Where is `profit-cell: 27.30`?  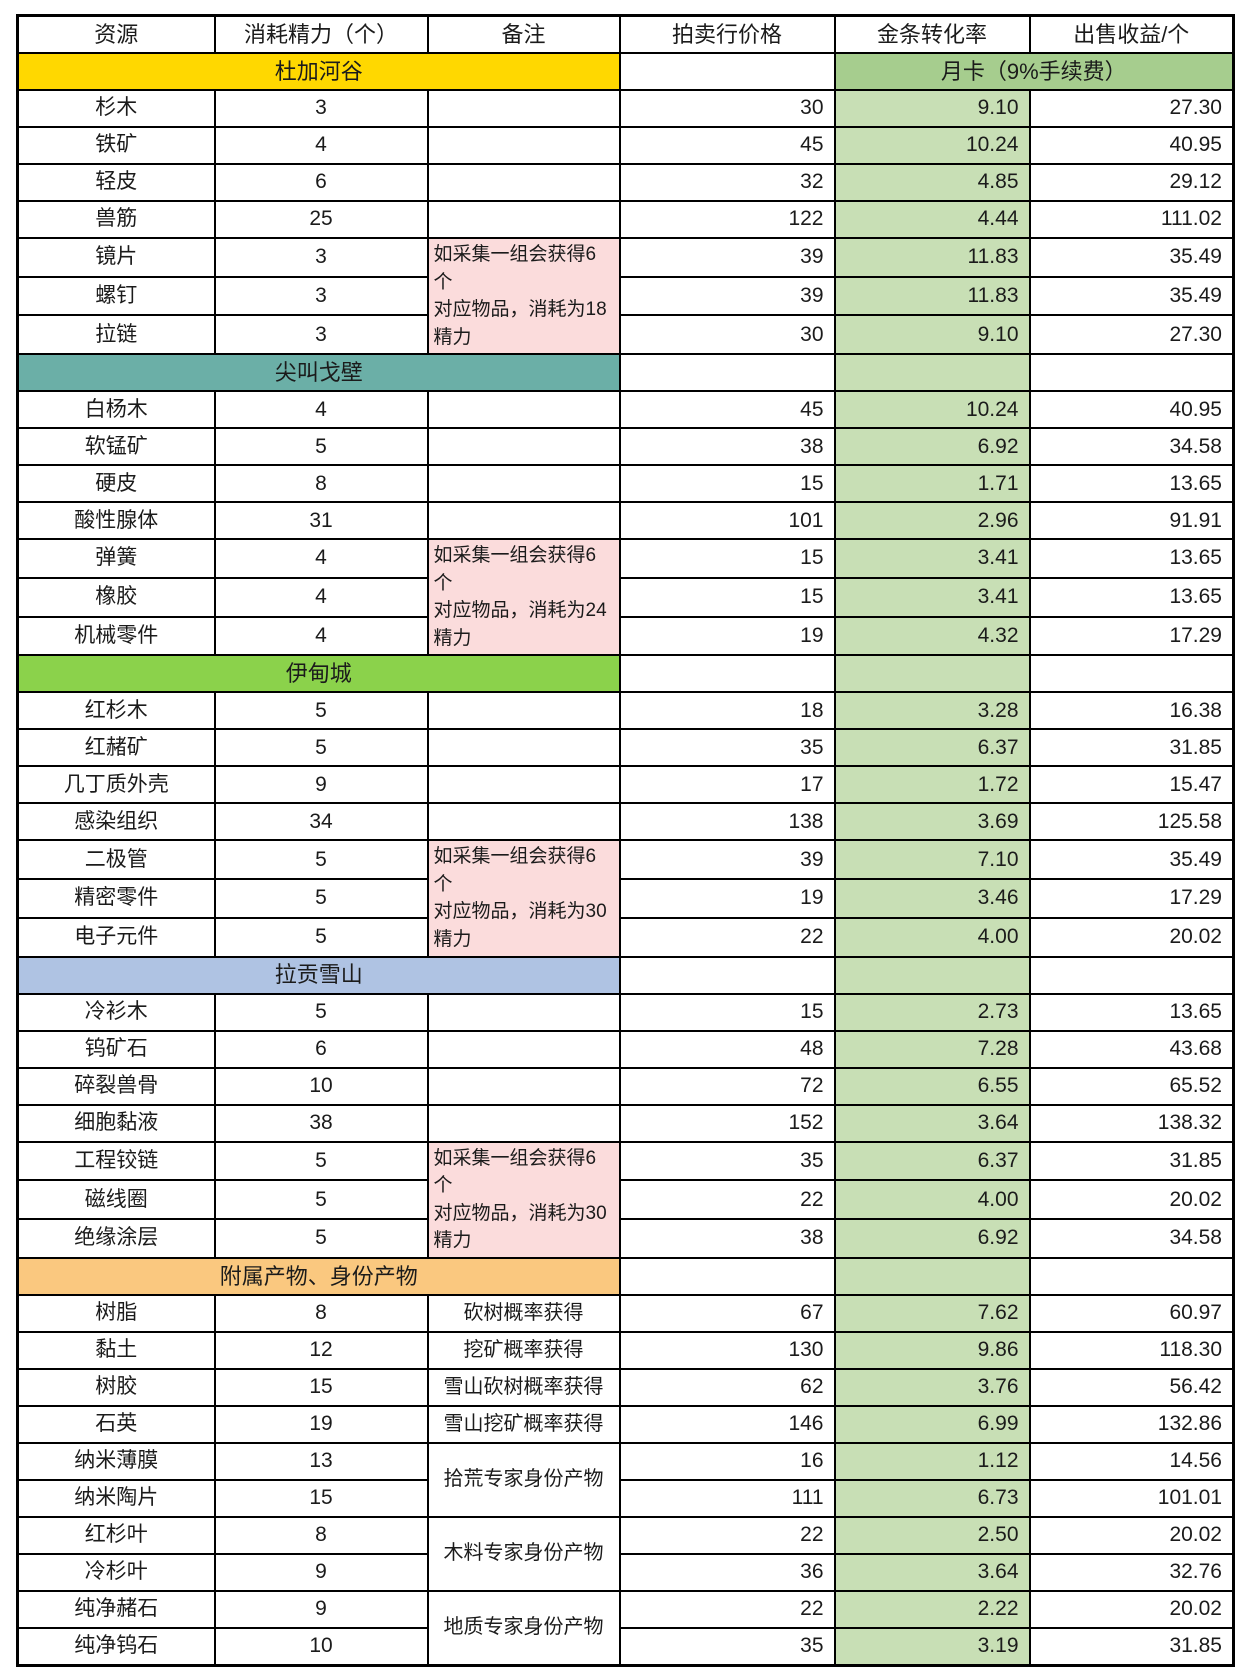 profit-cell: 27.30 is located at coordinates (1131, 108).